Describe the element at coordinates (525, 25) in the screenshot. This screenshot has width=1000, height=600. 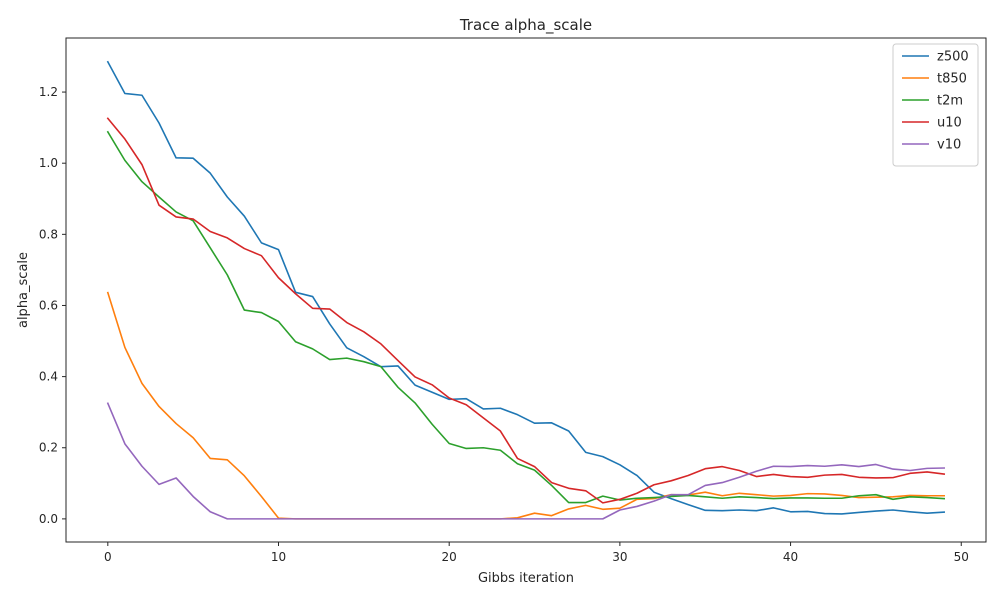
I see `chart-title: Trace alpha_scale` at that location.